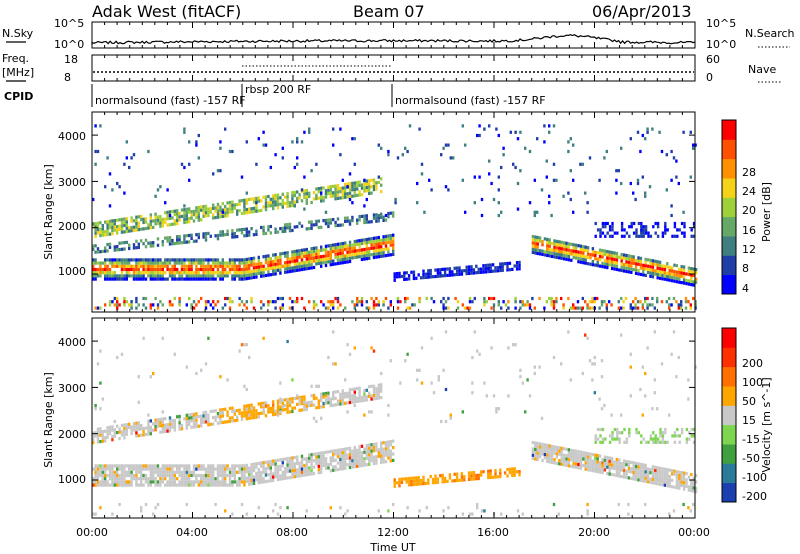 The image size is (800, 554). Describe the element at coordinates (72, 136) in the screenshot. I see `power-ytick-4000: 4000` at that location.